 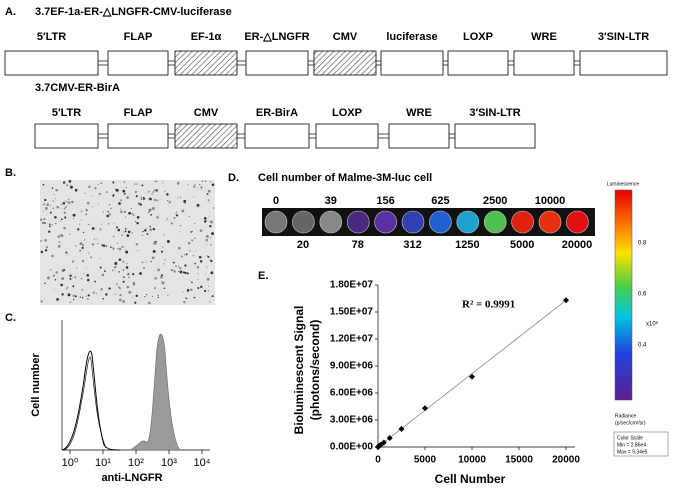 I want to click on cell-number: 2500, so click(x=495, y=201).